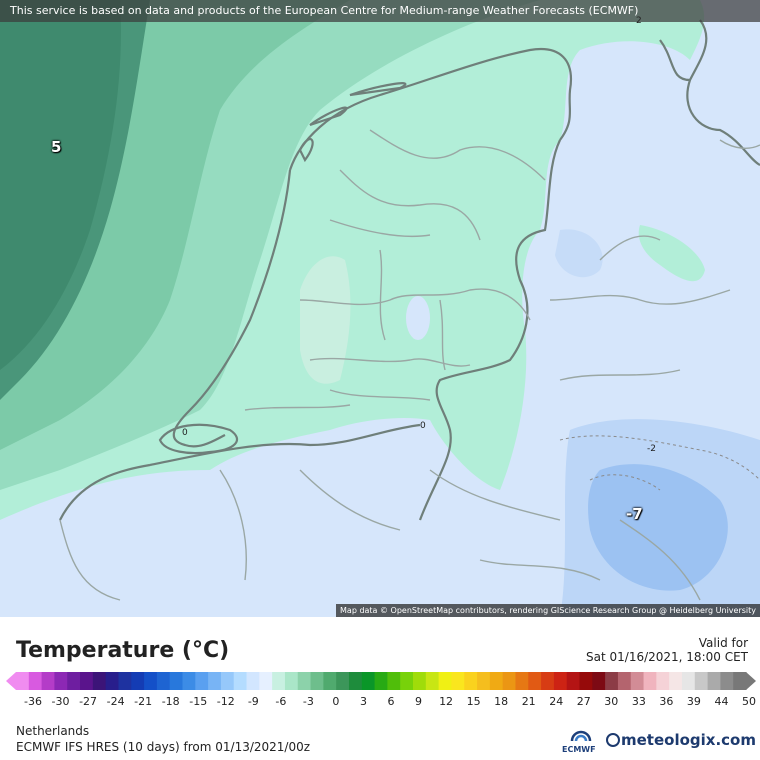 This screenshot has width=760, height=760. What do you see at coordinates (418, 318) in the screenshot?
I see `lake` at bounding box center [418, 318].